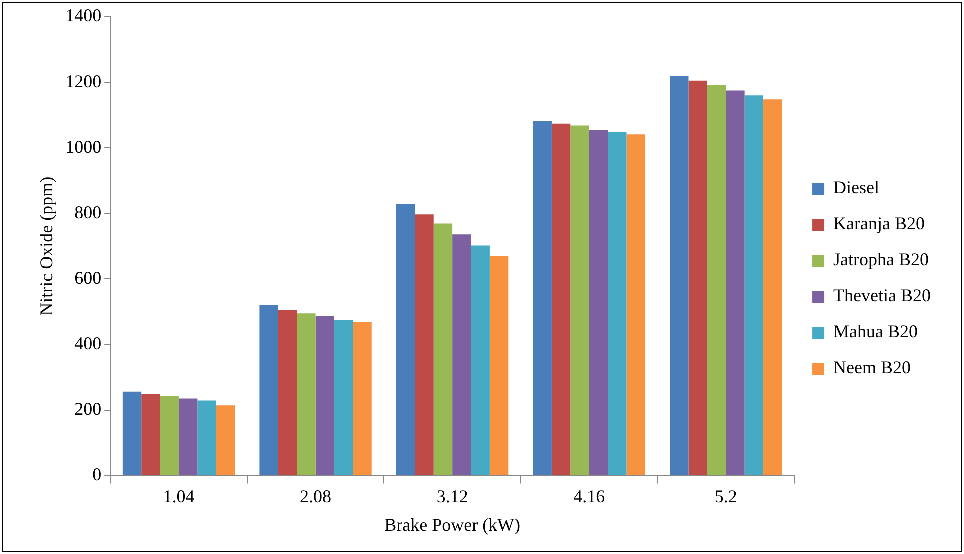  I want to click on legend-label: Jatropha B20, so click(882, 260).